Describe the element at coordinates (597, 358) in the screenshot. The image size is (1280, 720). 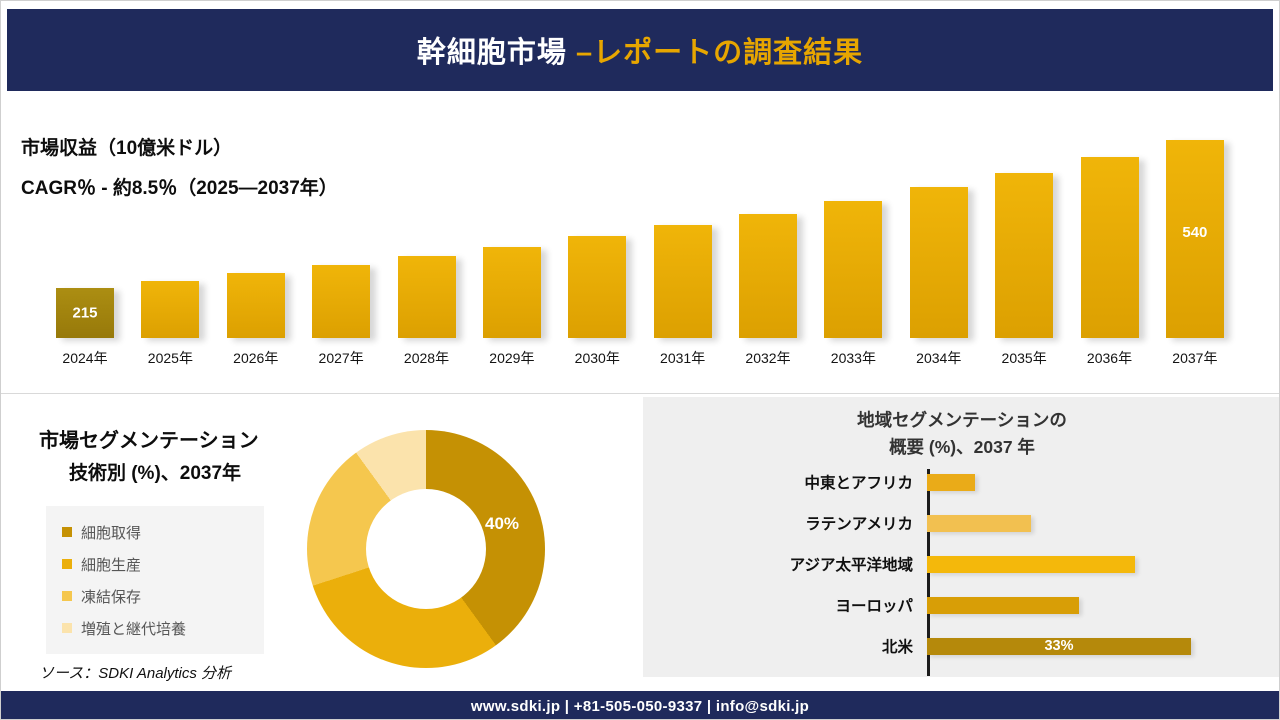
I see `bar-category-label: 2030年` at that location.